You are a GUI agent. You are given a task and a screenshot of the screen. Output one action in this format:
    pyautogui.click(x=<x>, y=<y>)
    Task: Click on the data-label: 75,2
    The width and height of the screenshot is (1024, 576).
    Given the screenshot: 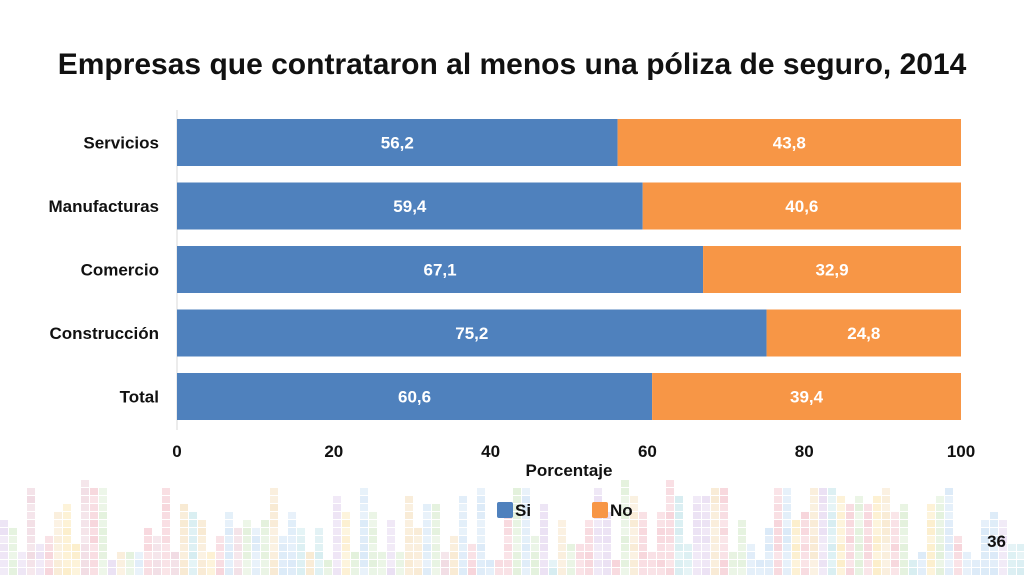 What is the action you would take?
    pyautogui.click(x=471, y=333)
    